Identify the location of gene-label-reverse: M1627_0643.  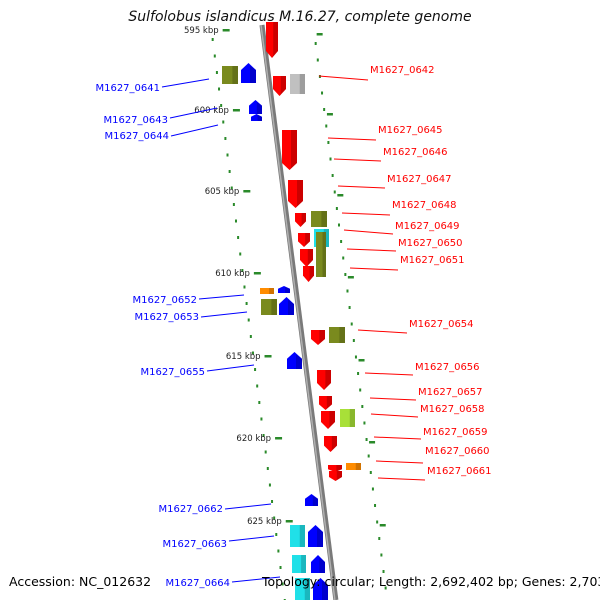
(135, 120).